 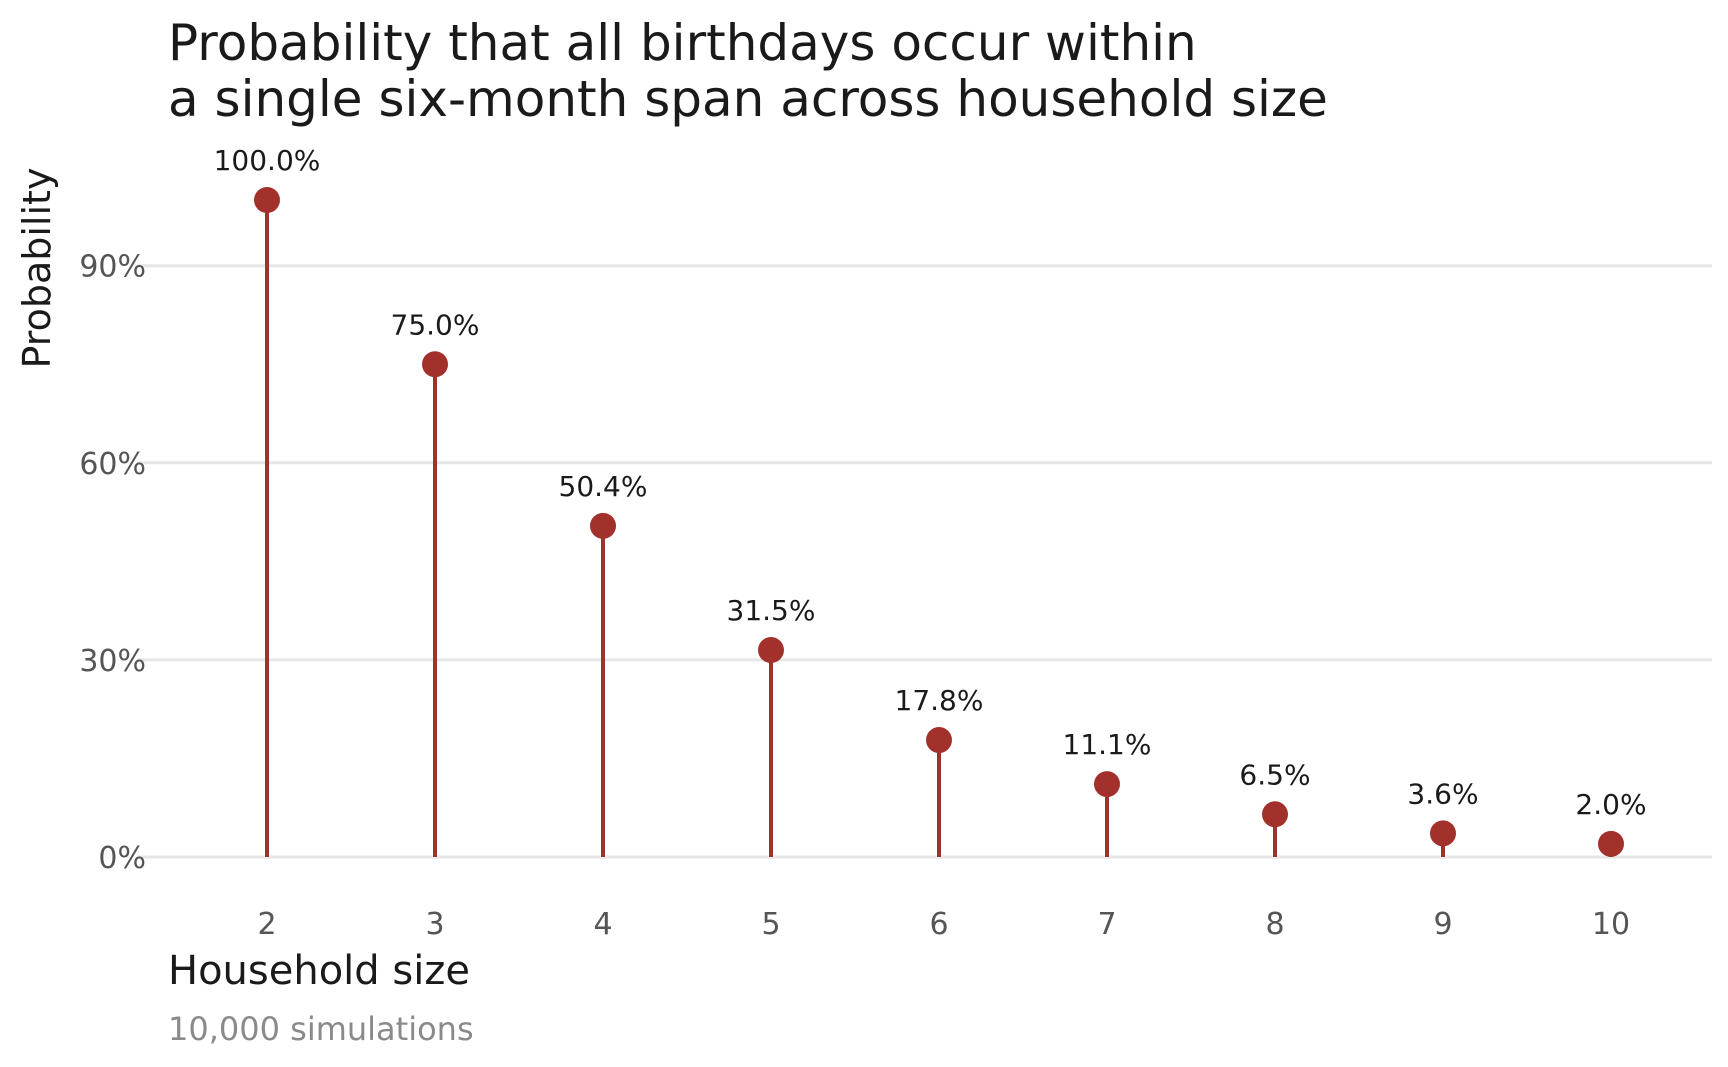 I want to click on x-tick-label: 6, so click(x=938, y=924).